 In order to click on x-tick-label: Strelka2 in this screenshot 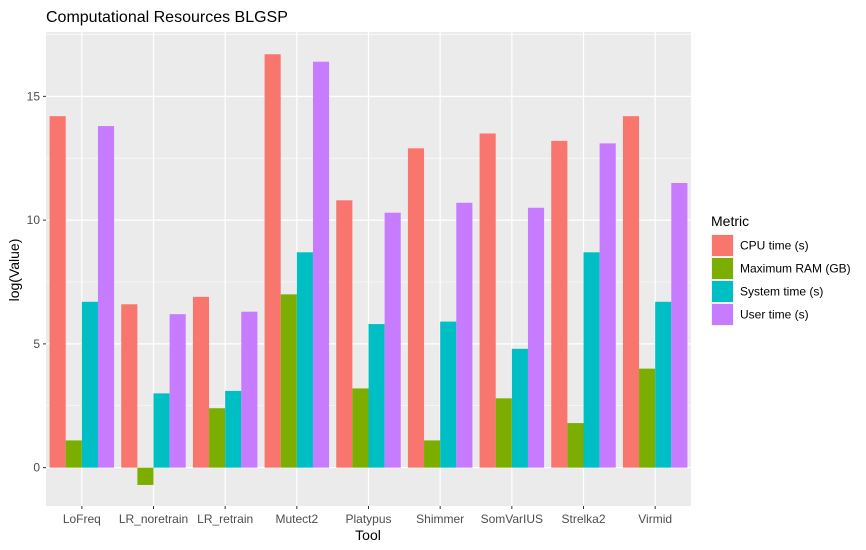, I will do `click(583, 519)`.